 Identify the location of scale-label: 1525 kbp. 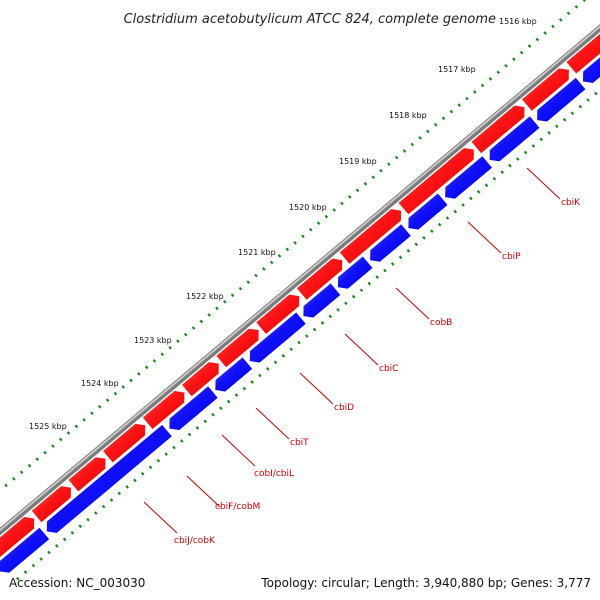
(48, 426).